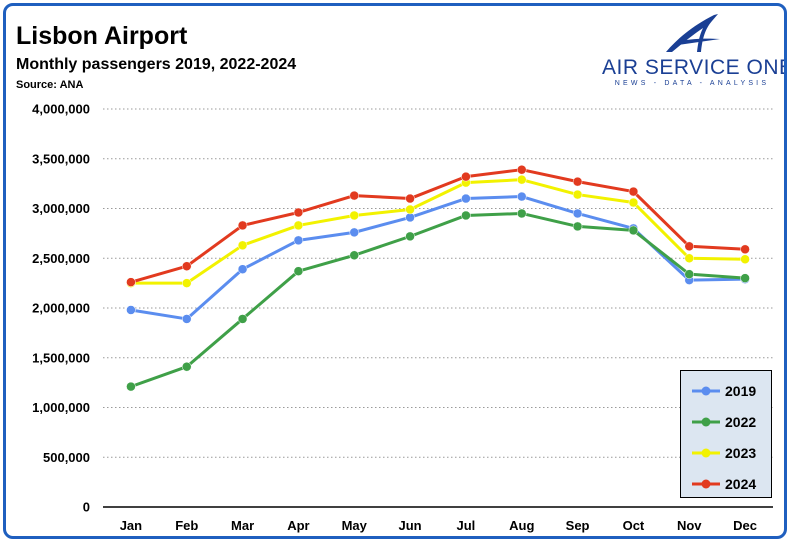  What do you see at coordinates (726, 434) in the screenshot?
I see `legend: 2019 2022 2023 2024` at bounding box center [726, 434].